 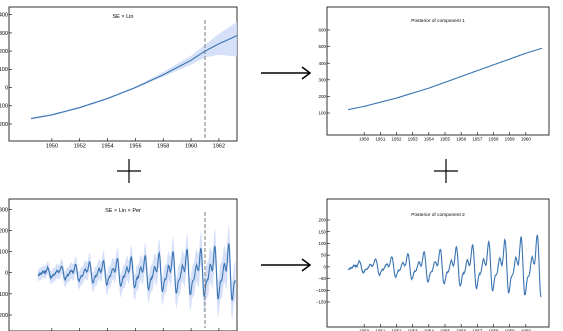 I want to click on x-tick-label: 1962, so click(x=219, y=147).